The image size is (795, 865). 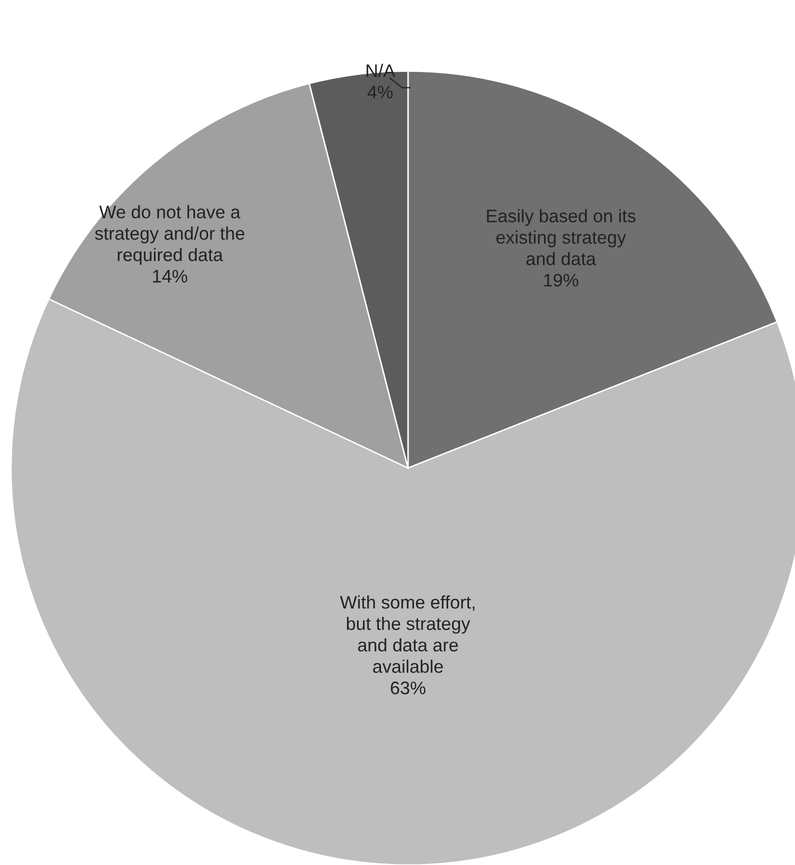 What do you see at coordinates (407, 634) in the screenshot?
I see `slice-label: With some effort, but the strategy and data are available` at bounding box center [407, 634].